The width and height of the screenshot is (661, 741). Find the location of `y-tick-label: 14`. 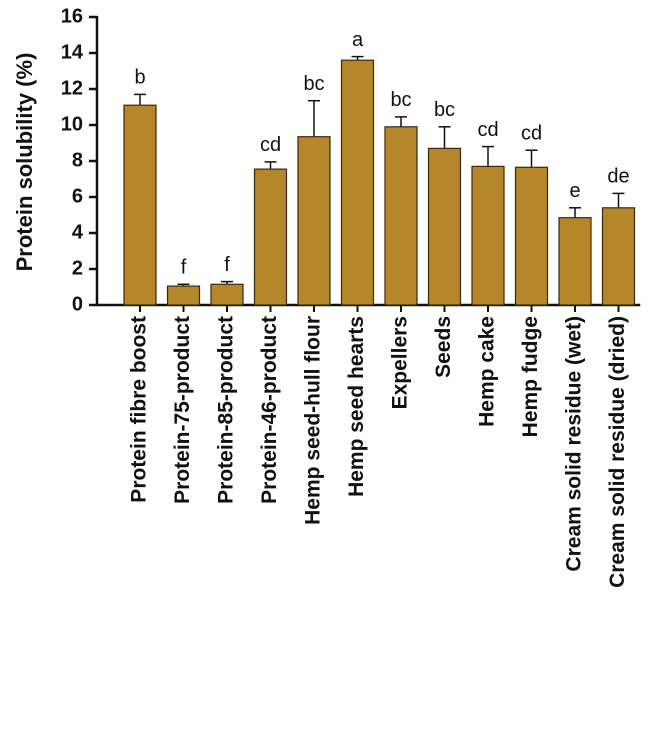

y-tick-label: 14 is located at coordinates (72, 52).